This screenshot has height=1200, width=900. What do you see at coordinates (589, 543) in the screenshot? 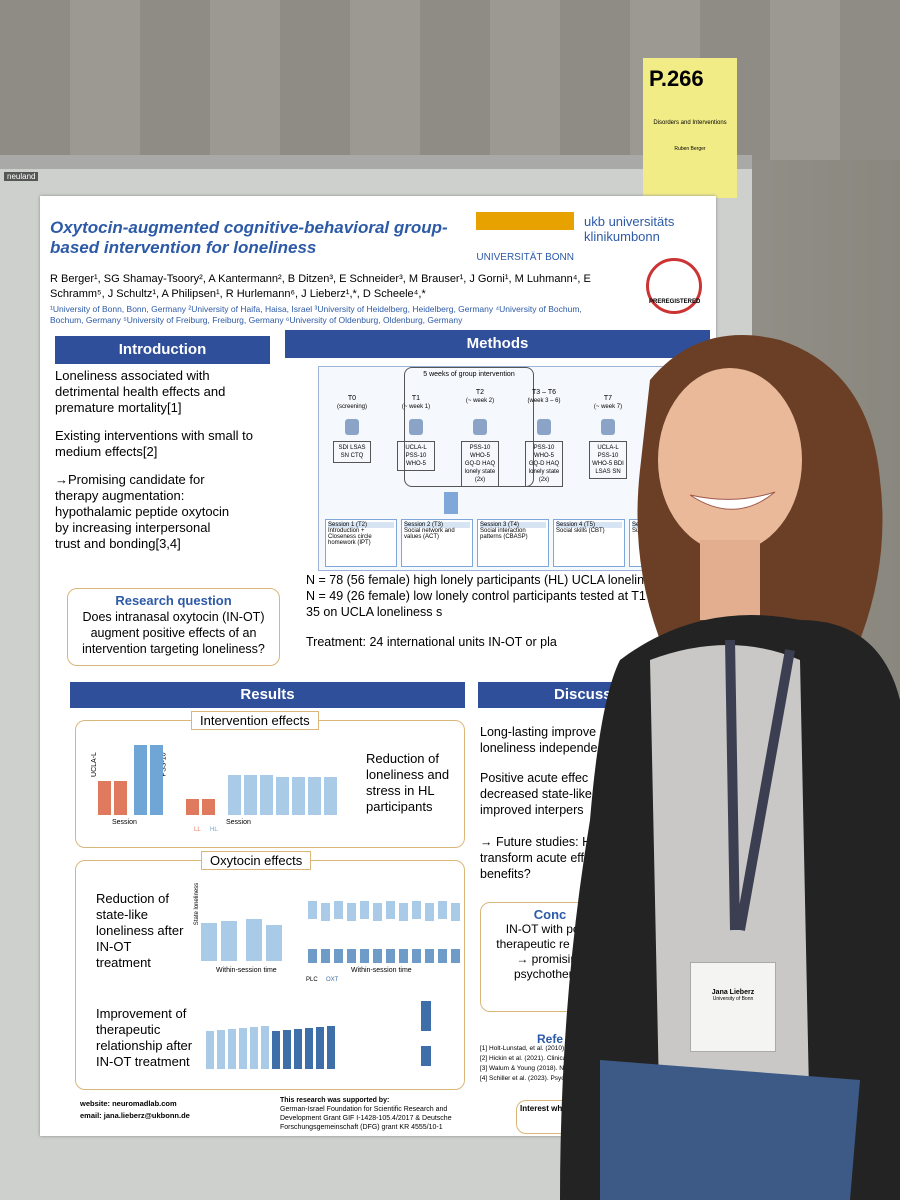
I see `session: Session 4 (T5) Social skills (CBT)` at bounding box center [589, 543].